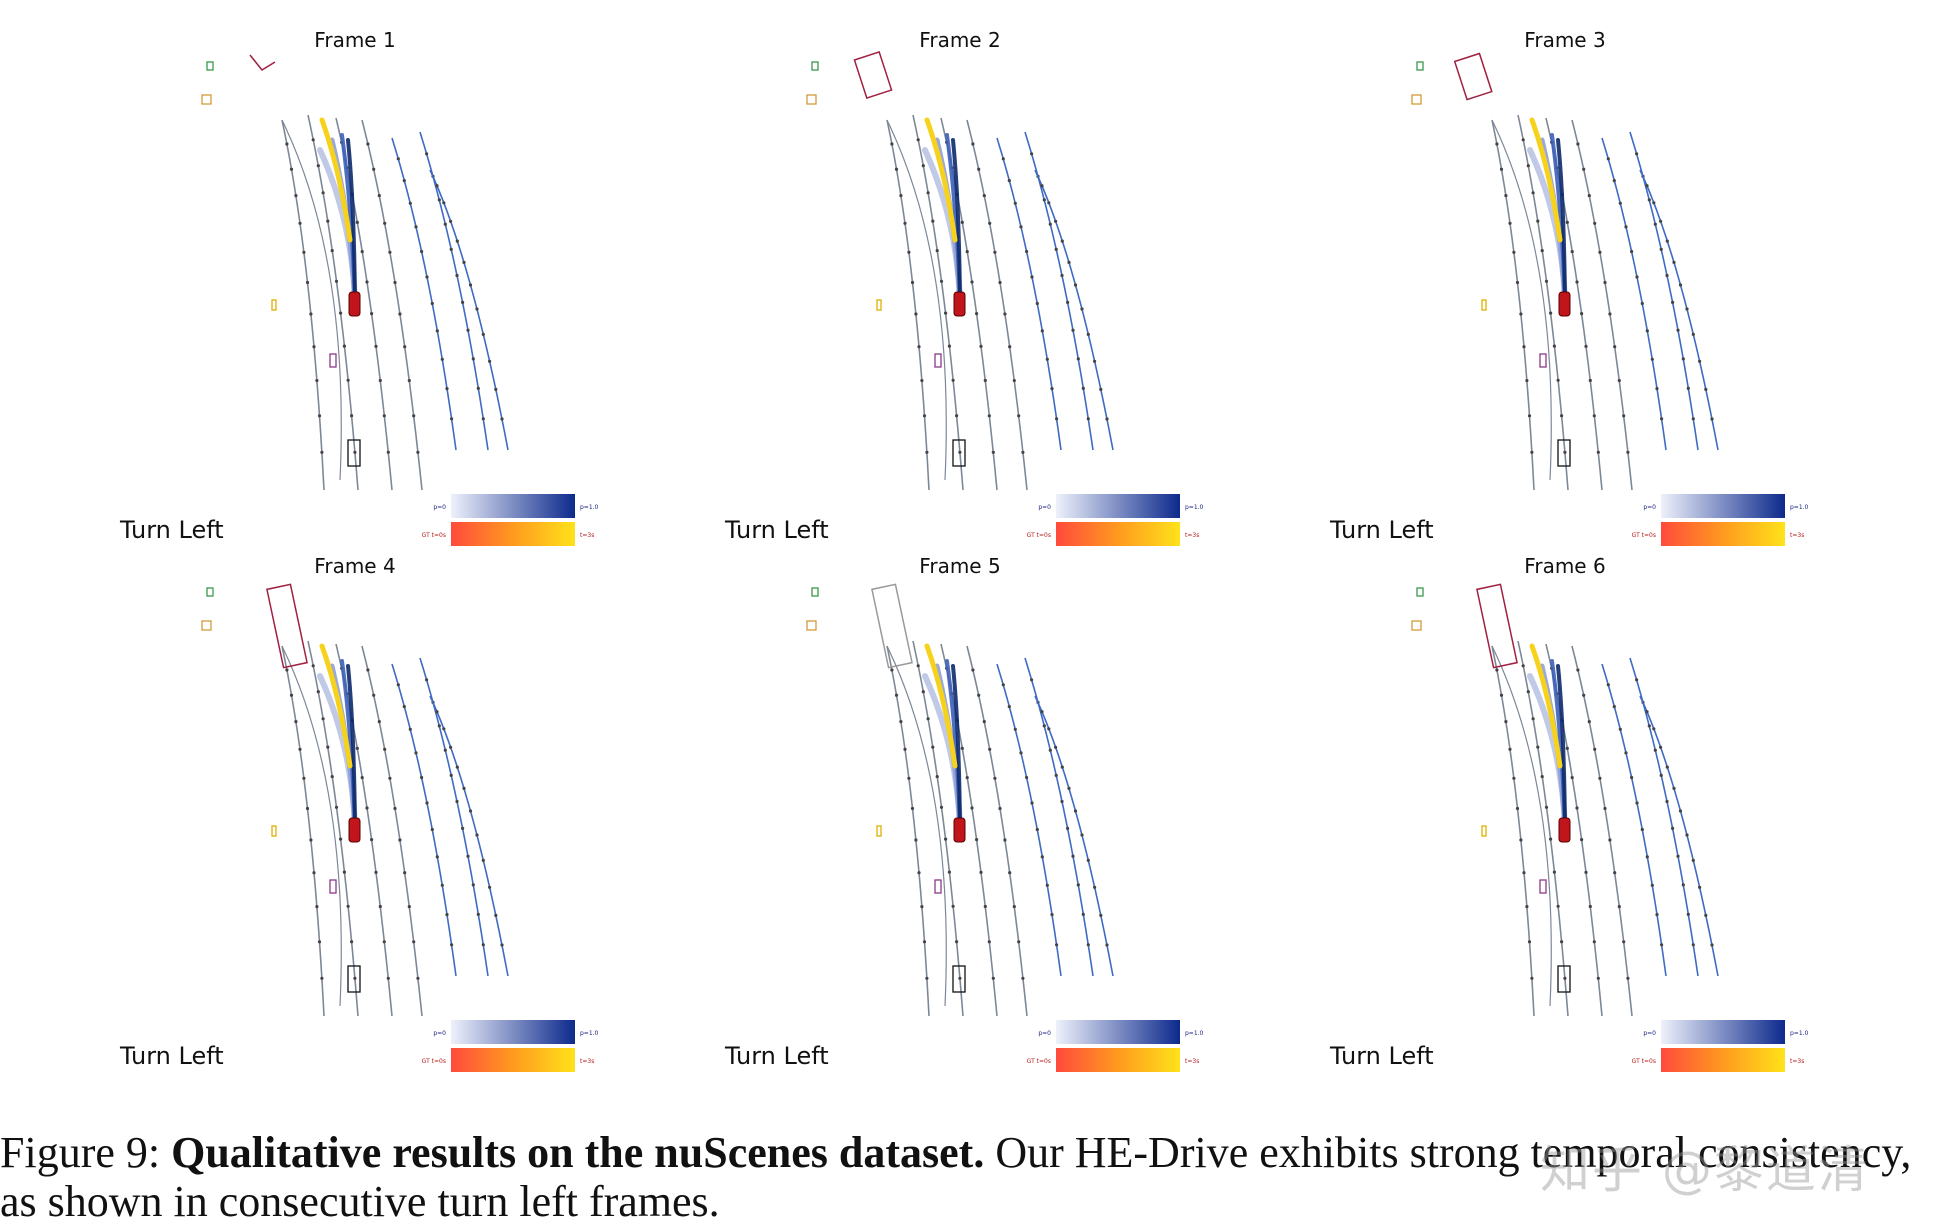 This screenshot has height=1230, width=1940. What do you see at coordinates (1561, 221) in the screenshot?
I see `planned-trajectory` at bounding box center [1561, 221].